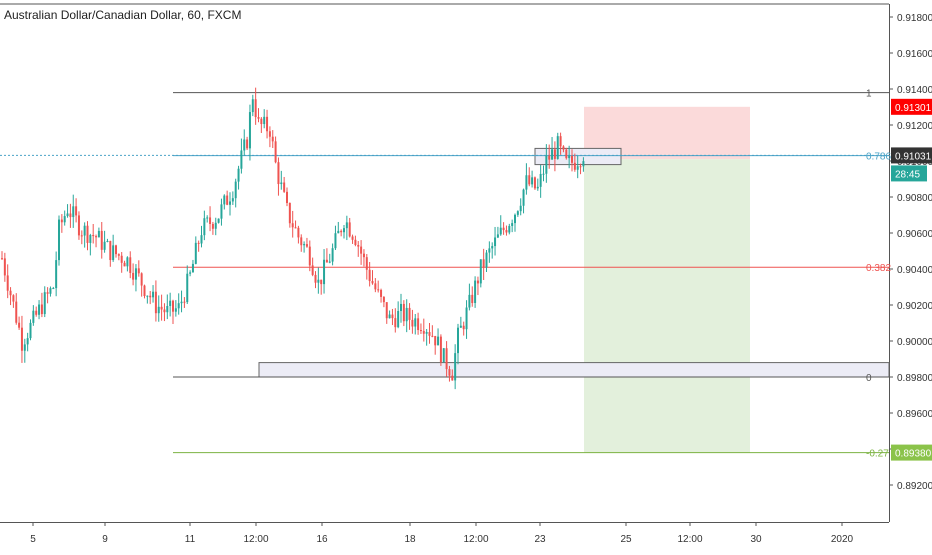 The height and width of the screenshot is (555, 932). I want to click on y-tick-label: 0.90800, so click(914, 198).